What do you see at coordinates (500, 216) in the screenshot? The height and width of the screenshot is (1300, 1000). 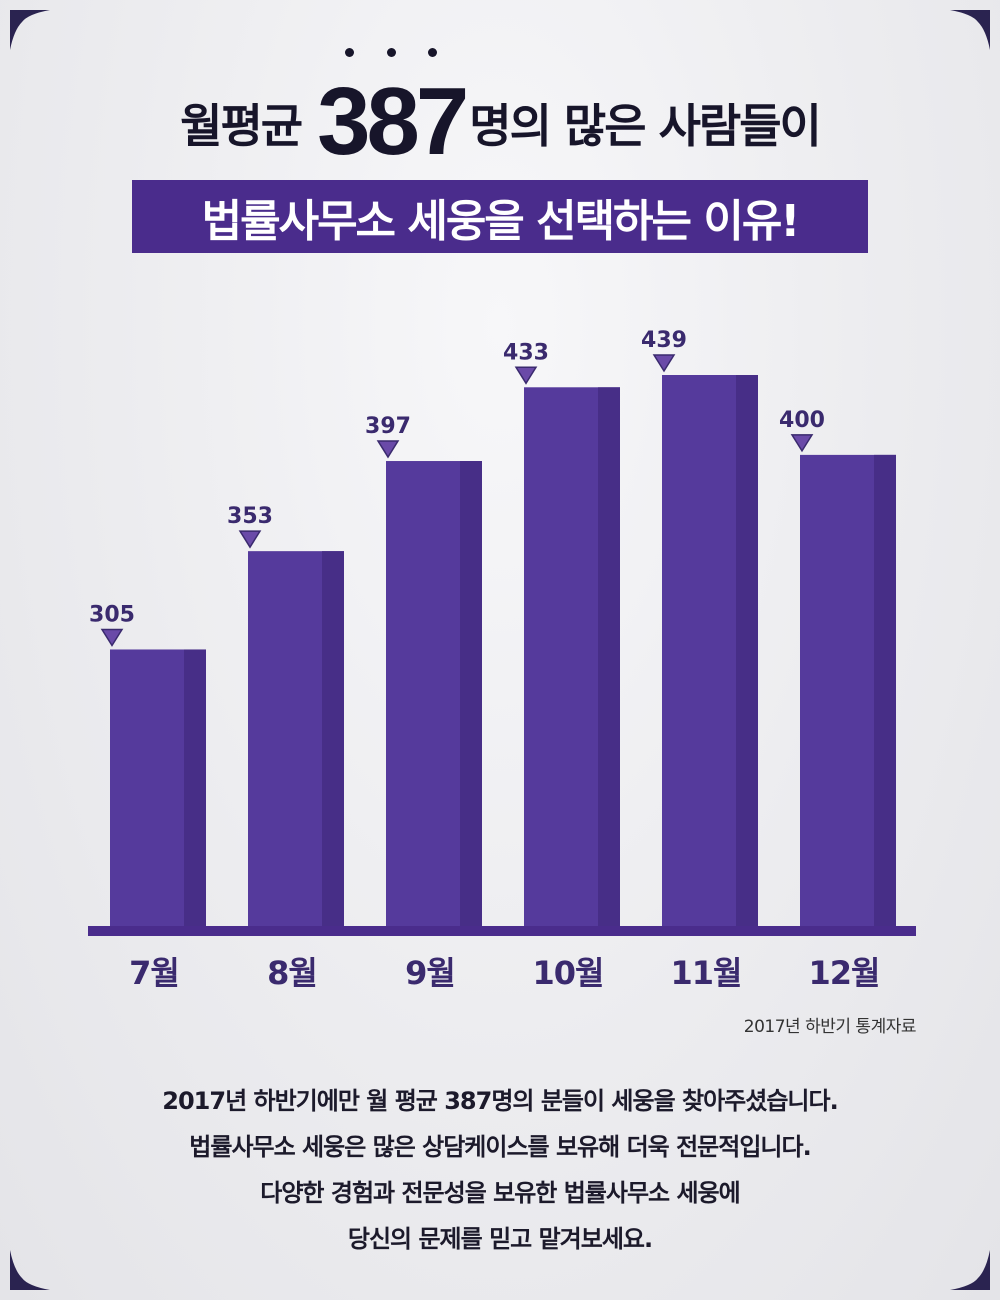 I see `reason-banner: 법률사무소 세웅을 선택하는 이유!` at bounding box center [500, 216].